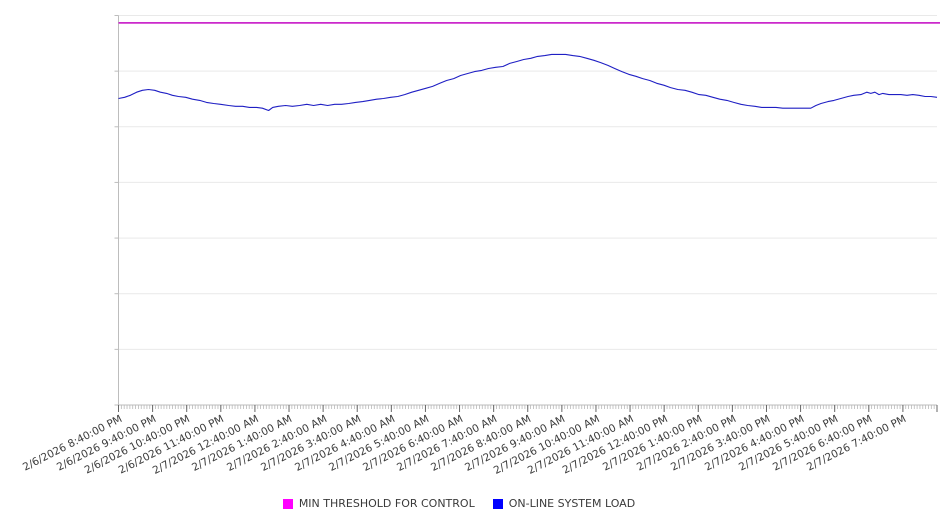  I want to click on x-axis-label: 2/7/2026 2:40:00 AM, so click(276, 443).